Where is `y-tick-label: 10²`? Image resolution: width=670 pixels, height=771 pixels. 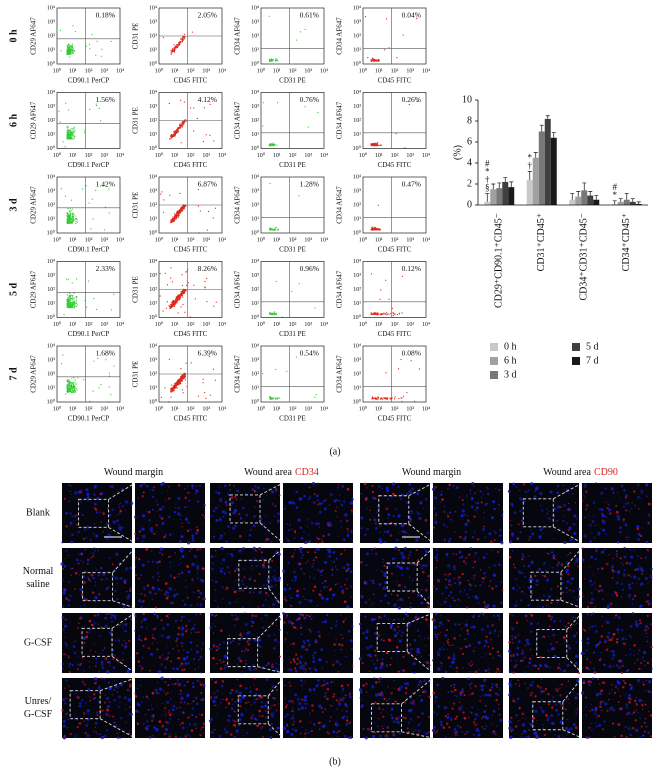 y-tick-label: 10² is located at coordinates (357, 36).